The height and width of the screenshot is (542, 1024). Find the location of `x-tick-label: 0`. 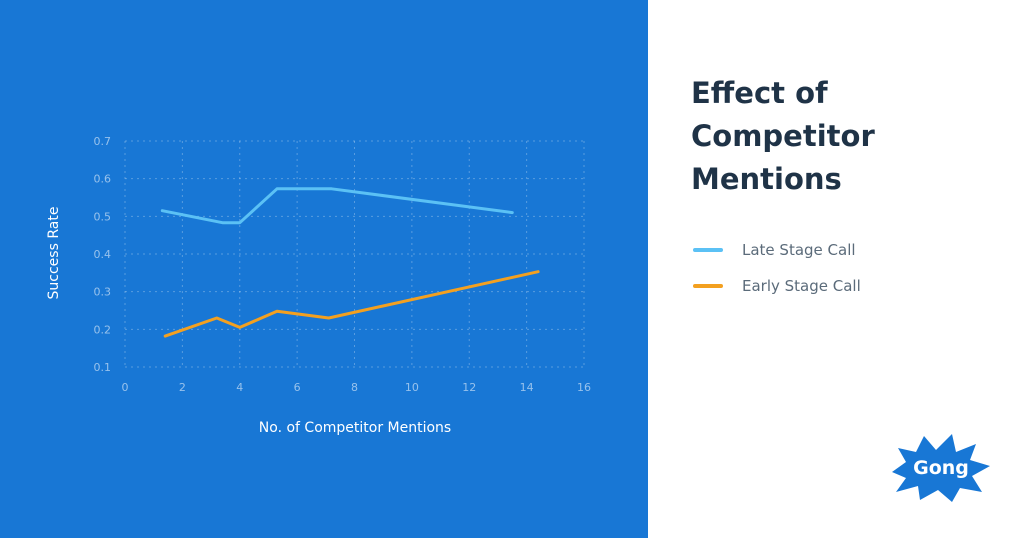

x-tick-label: 0 is located at coordinates (125, 387).